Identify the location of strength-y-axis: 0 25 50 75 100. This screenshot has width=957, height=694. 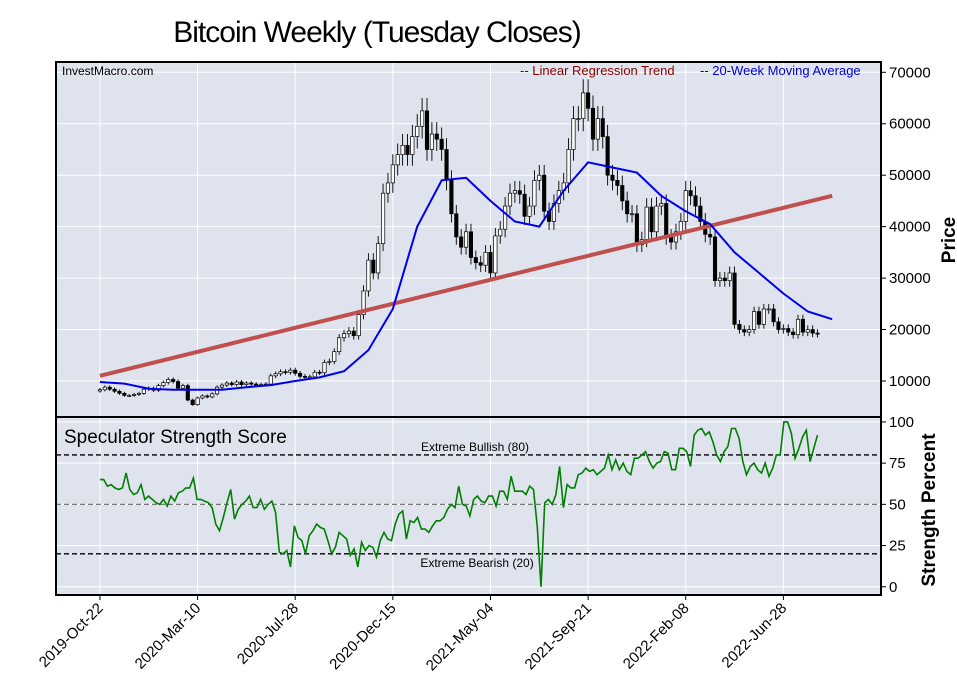
(897, 505).